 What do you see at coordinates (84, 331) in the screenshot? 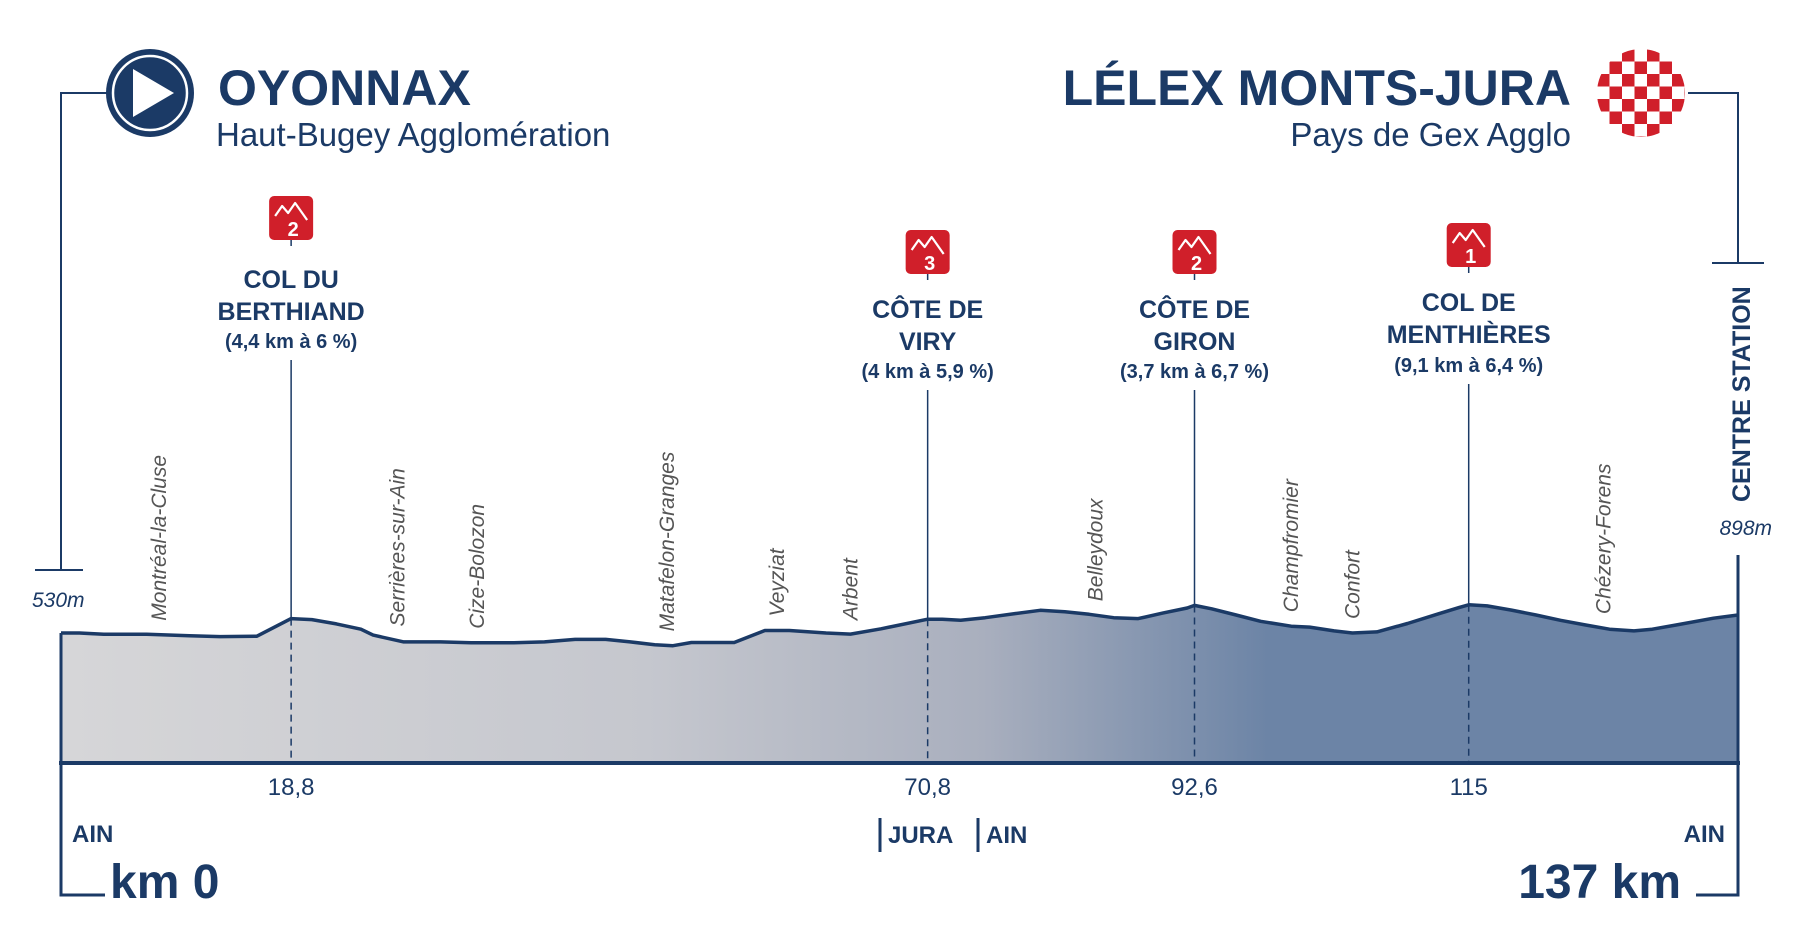
I see `start-connector-line` at bounding box center [84, 331].